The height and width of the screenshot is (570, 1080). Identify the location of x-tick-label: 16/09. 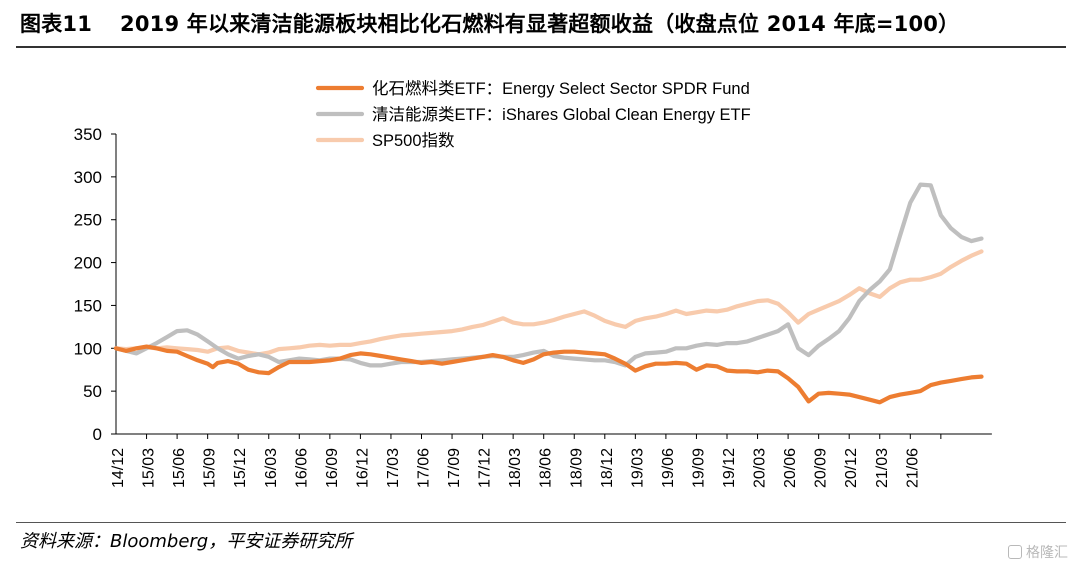
(332, 468).